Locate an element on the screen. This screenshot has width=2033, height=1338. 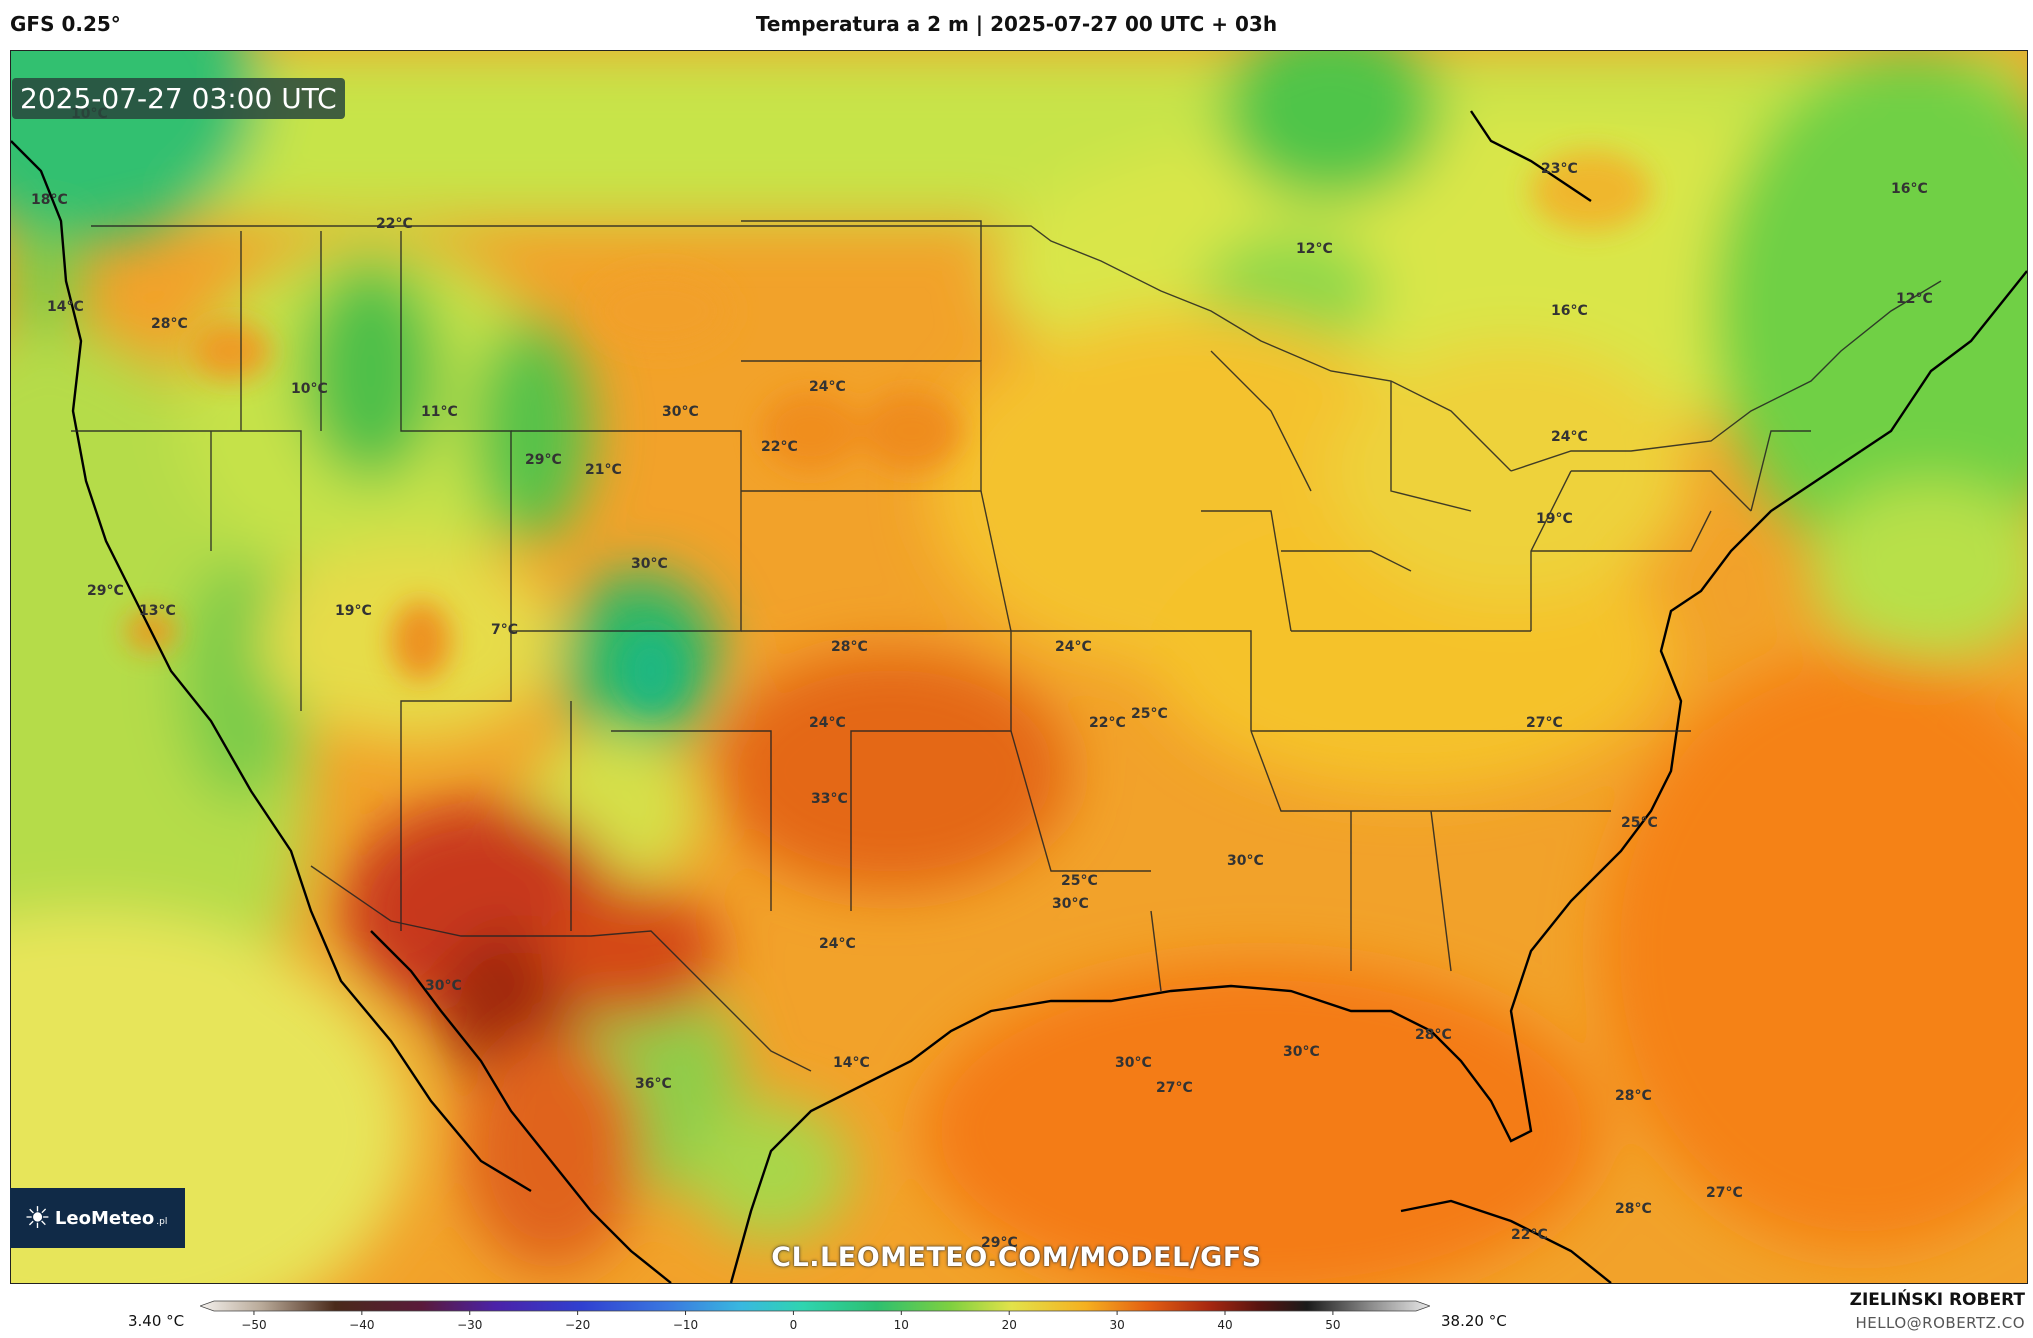
colorbar-tick-label: 40 is located at coordinates (1224, 1325).